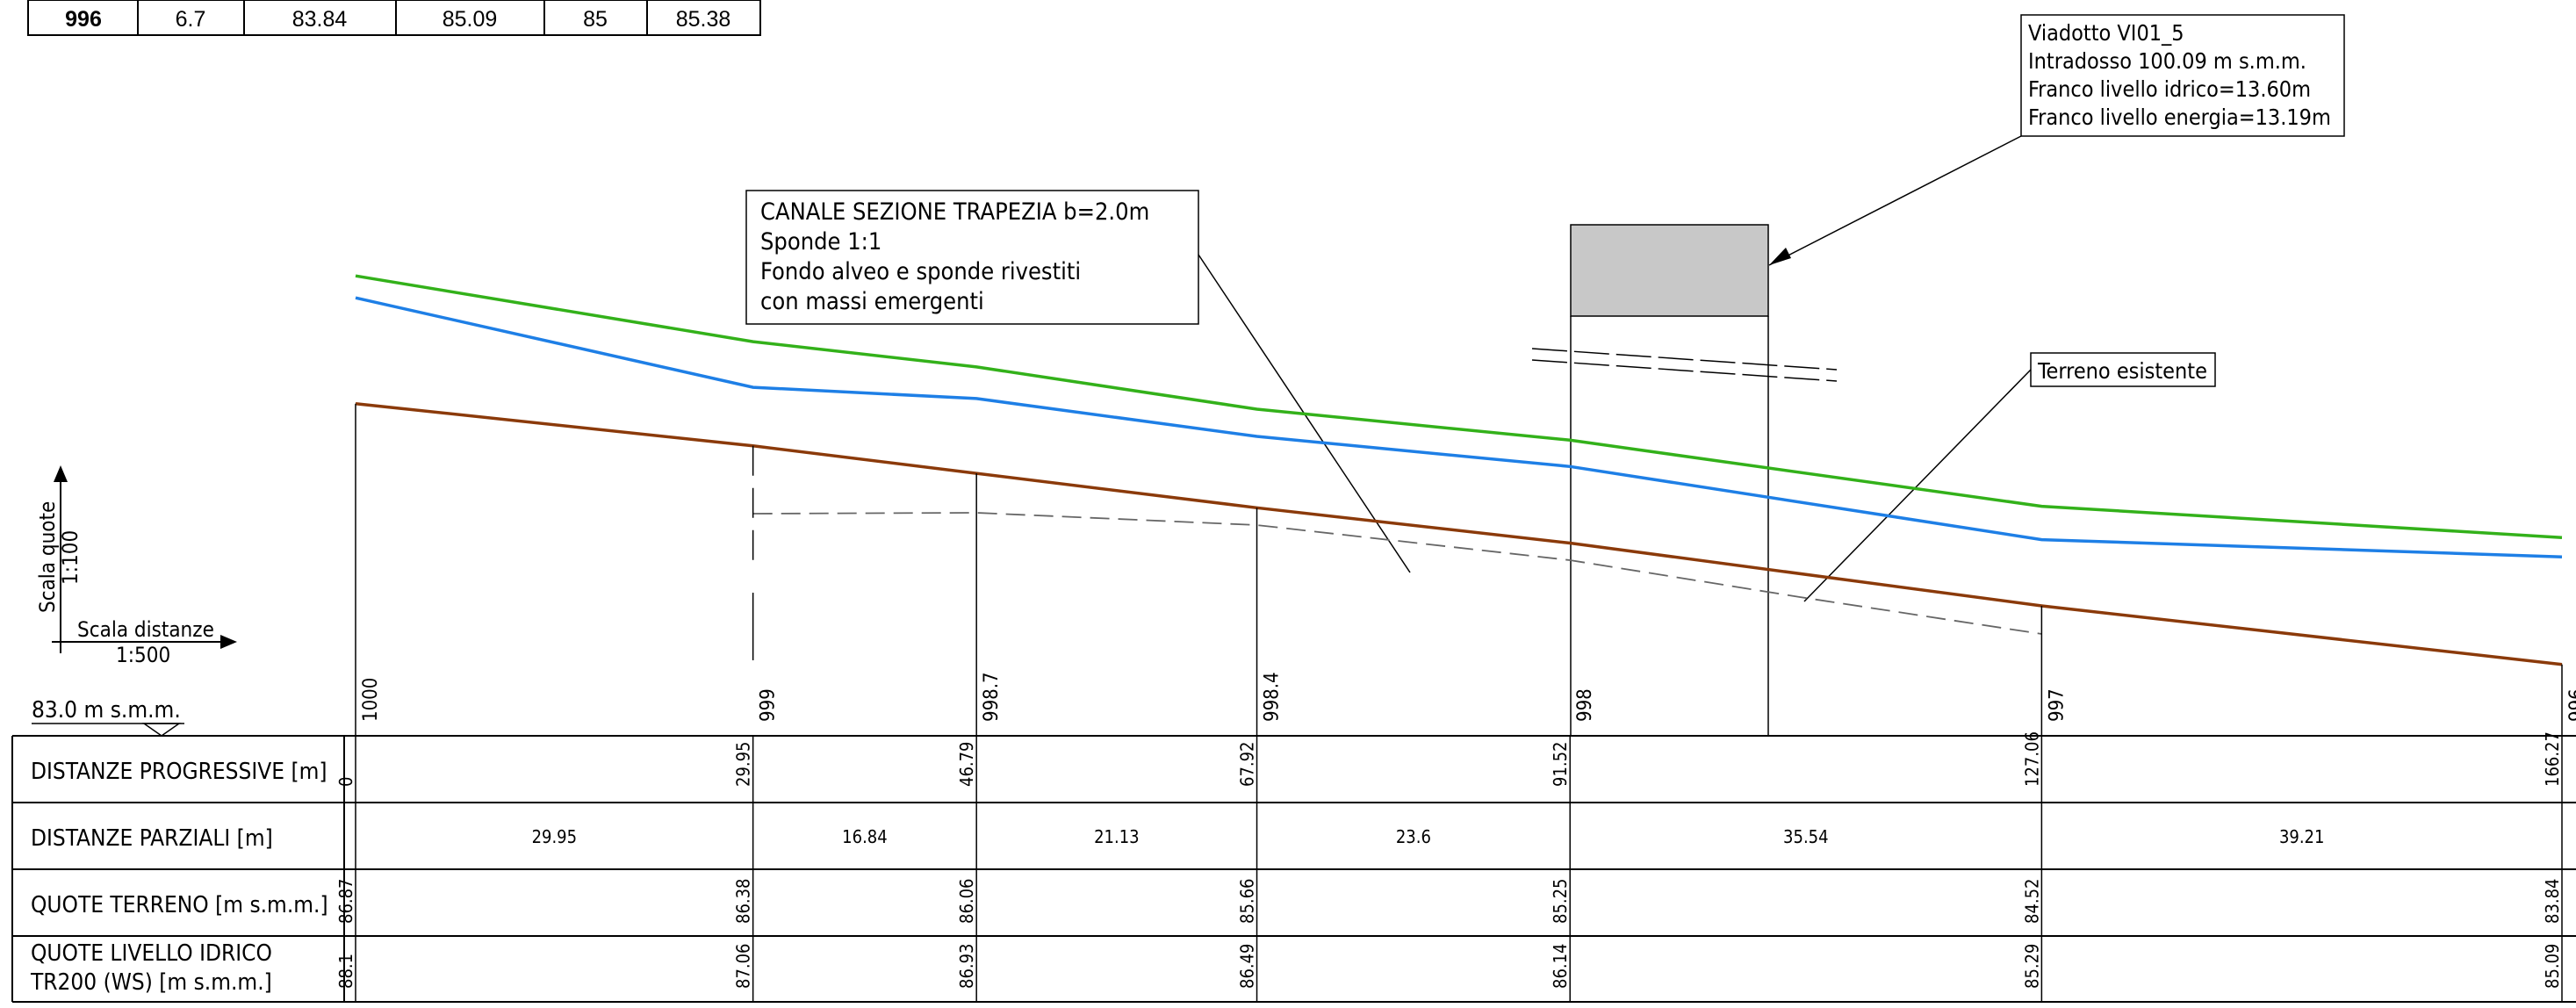 The image size is (2576, 1008). What do you see at coordinates (1273, 697) in the screenshot?
I see `section-id-label: 998.4` at bounding box center [1273, 697].